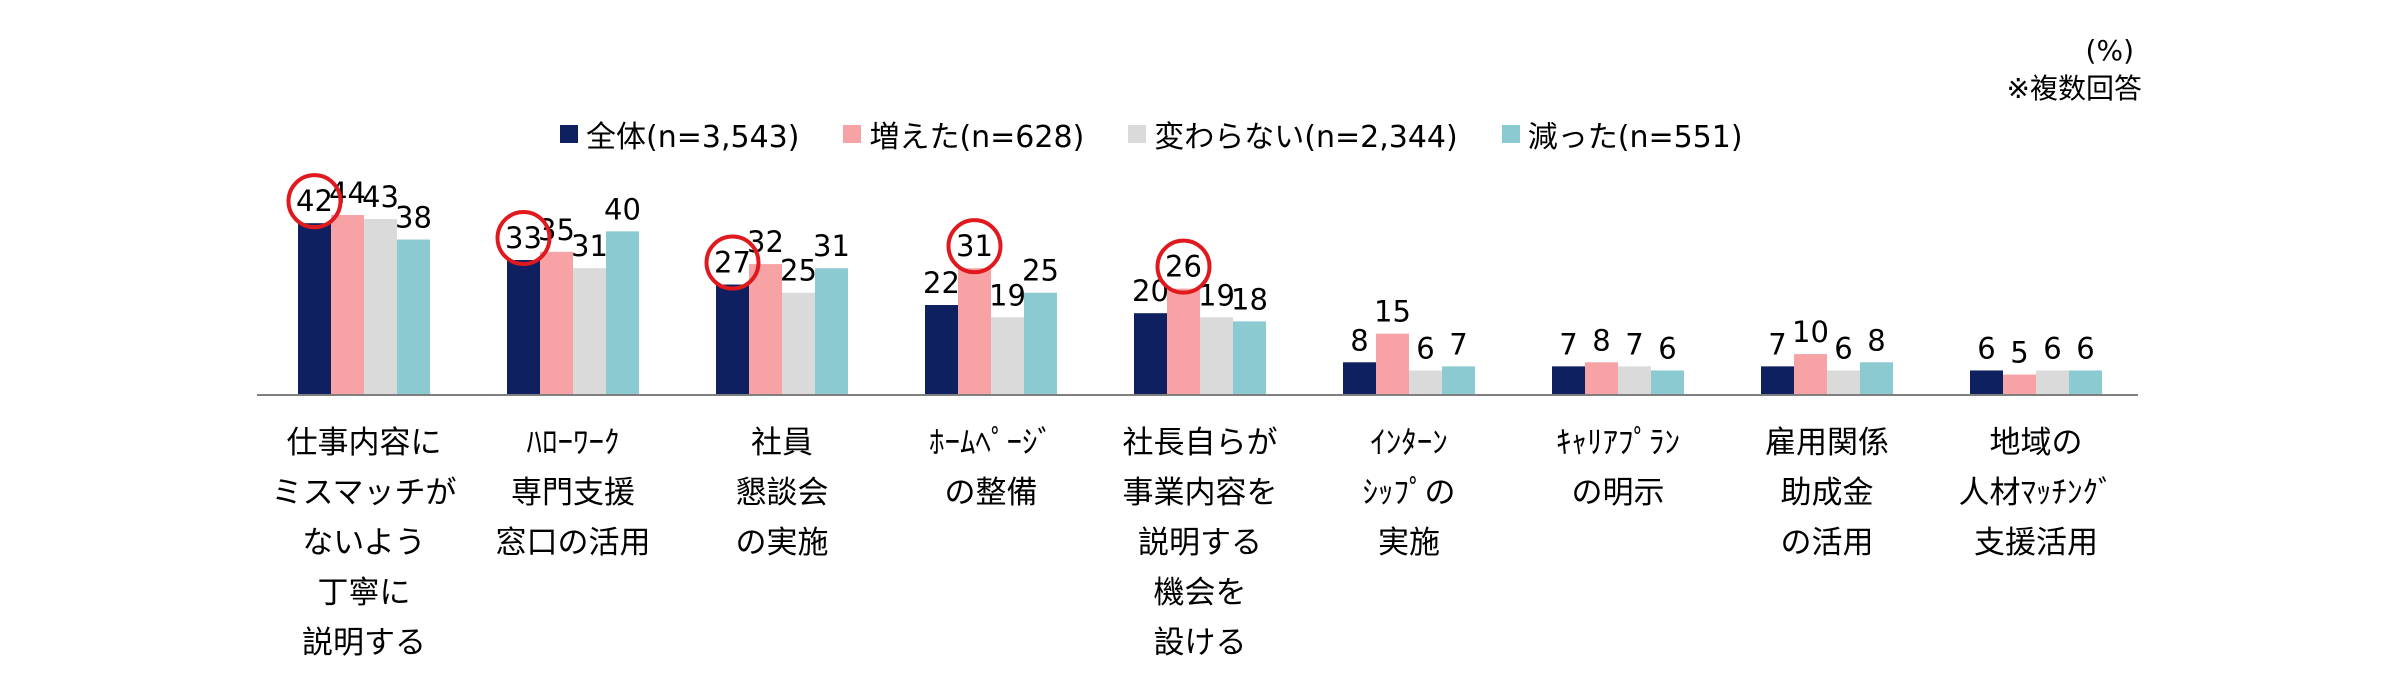 The image size is (2392, 700). Describe the element at coordinates (2036, 493) in the screenshot. I see `category-label-8: 地域の 人材ﾏｯﾁﾝｸﾞ 支援活用` at that location.